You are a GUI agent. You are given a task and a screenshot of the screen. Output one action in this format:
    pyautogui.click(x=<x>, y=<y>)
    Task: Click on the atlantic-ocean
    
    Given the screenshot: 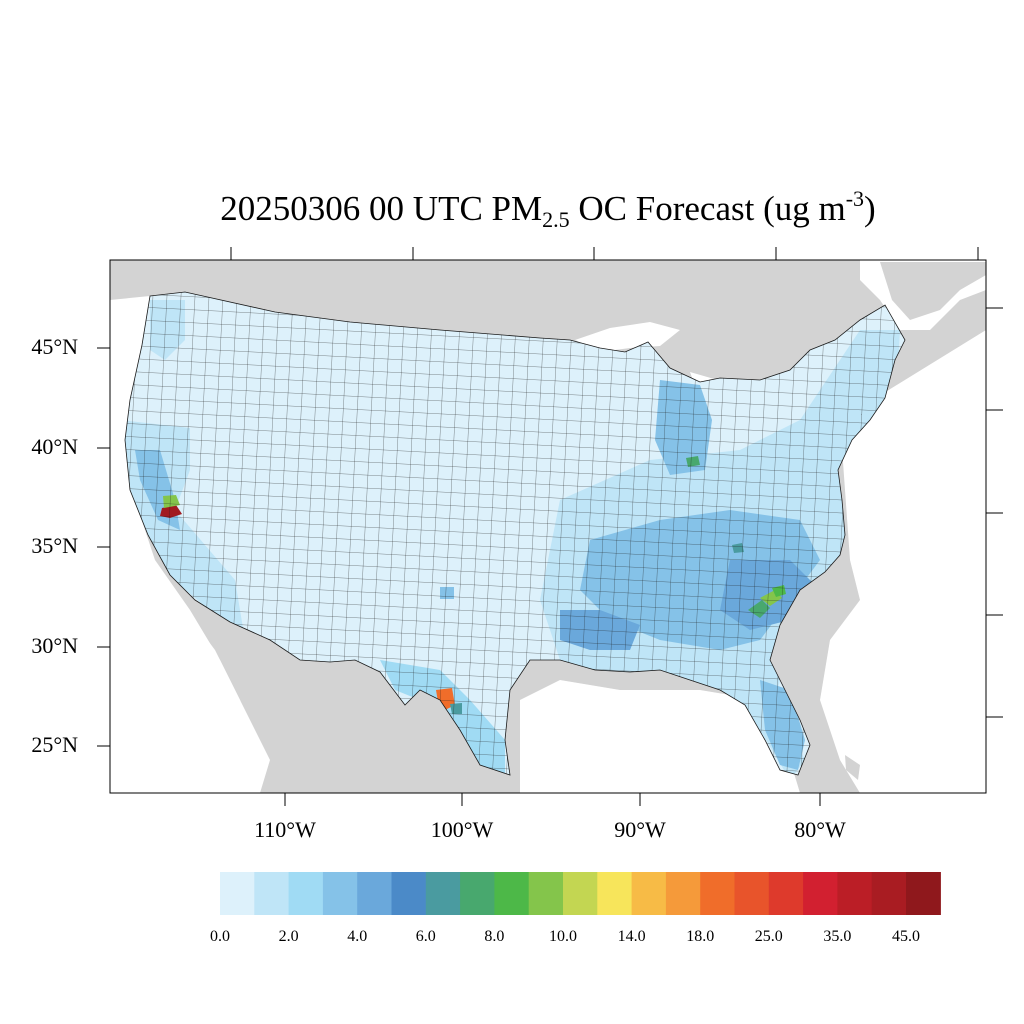 What is the action you would take?
    pyautogui.click(x=903, y=561)
    